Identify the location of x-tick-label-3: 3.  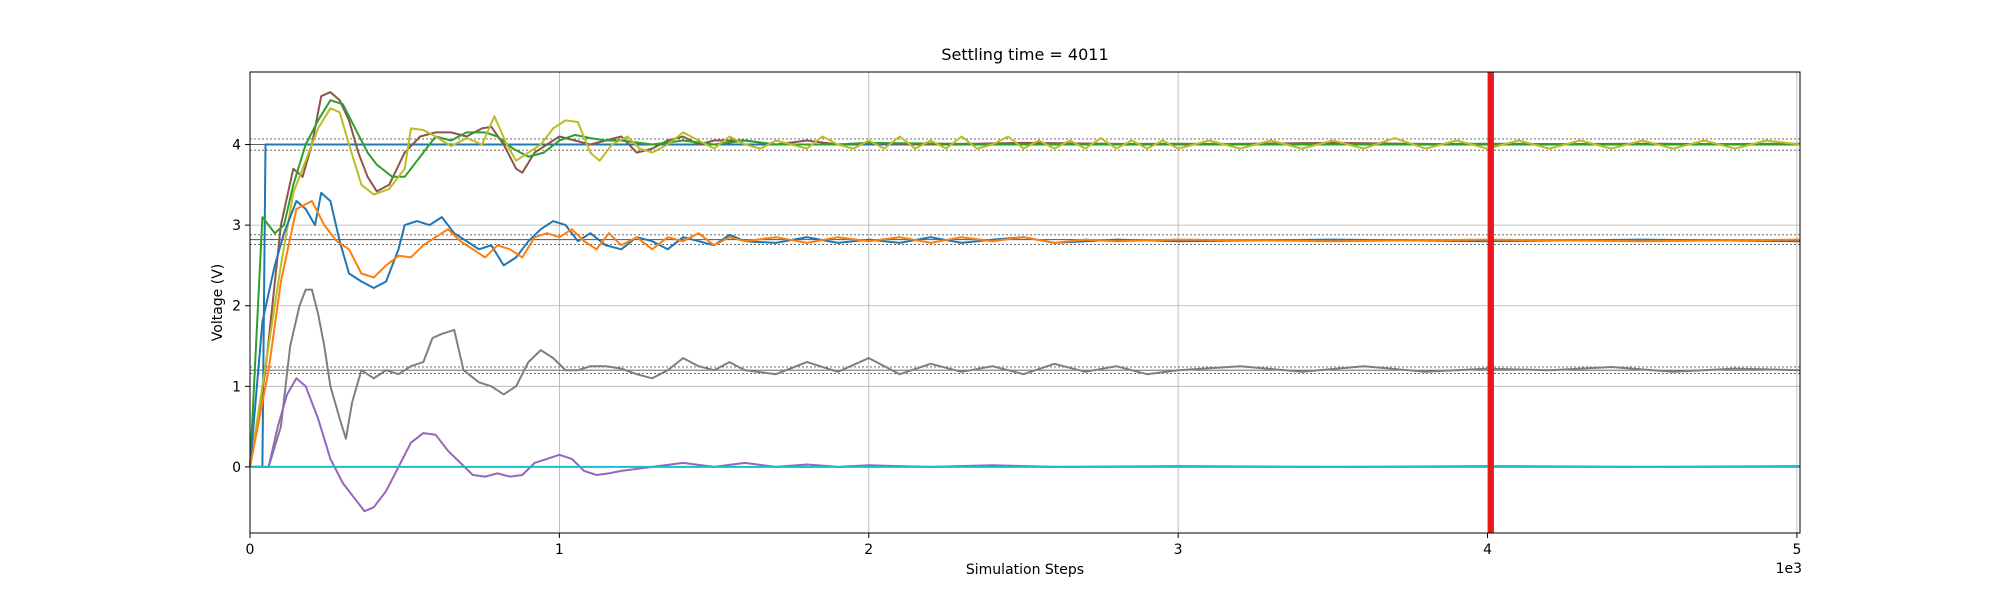
(1178, 550).